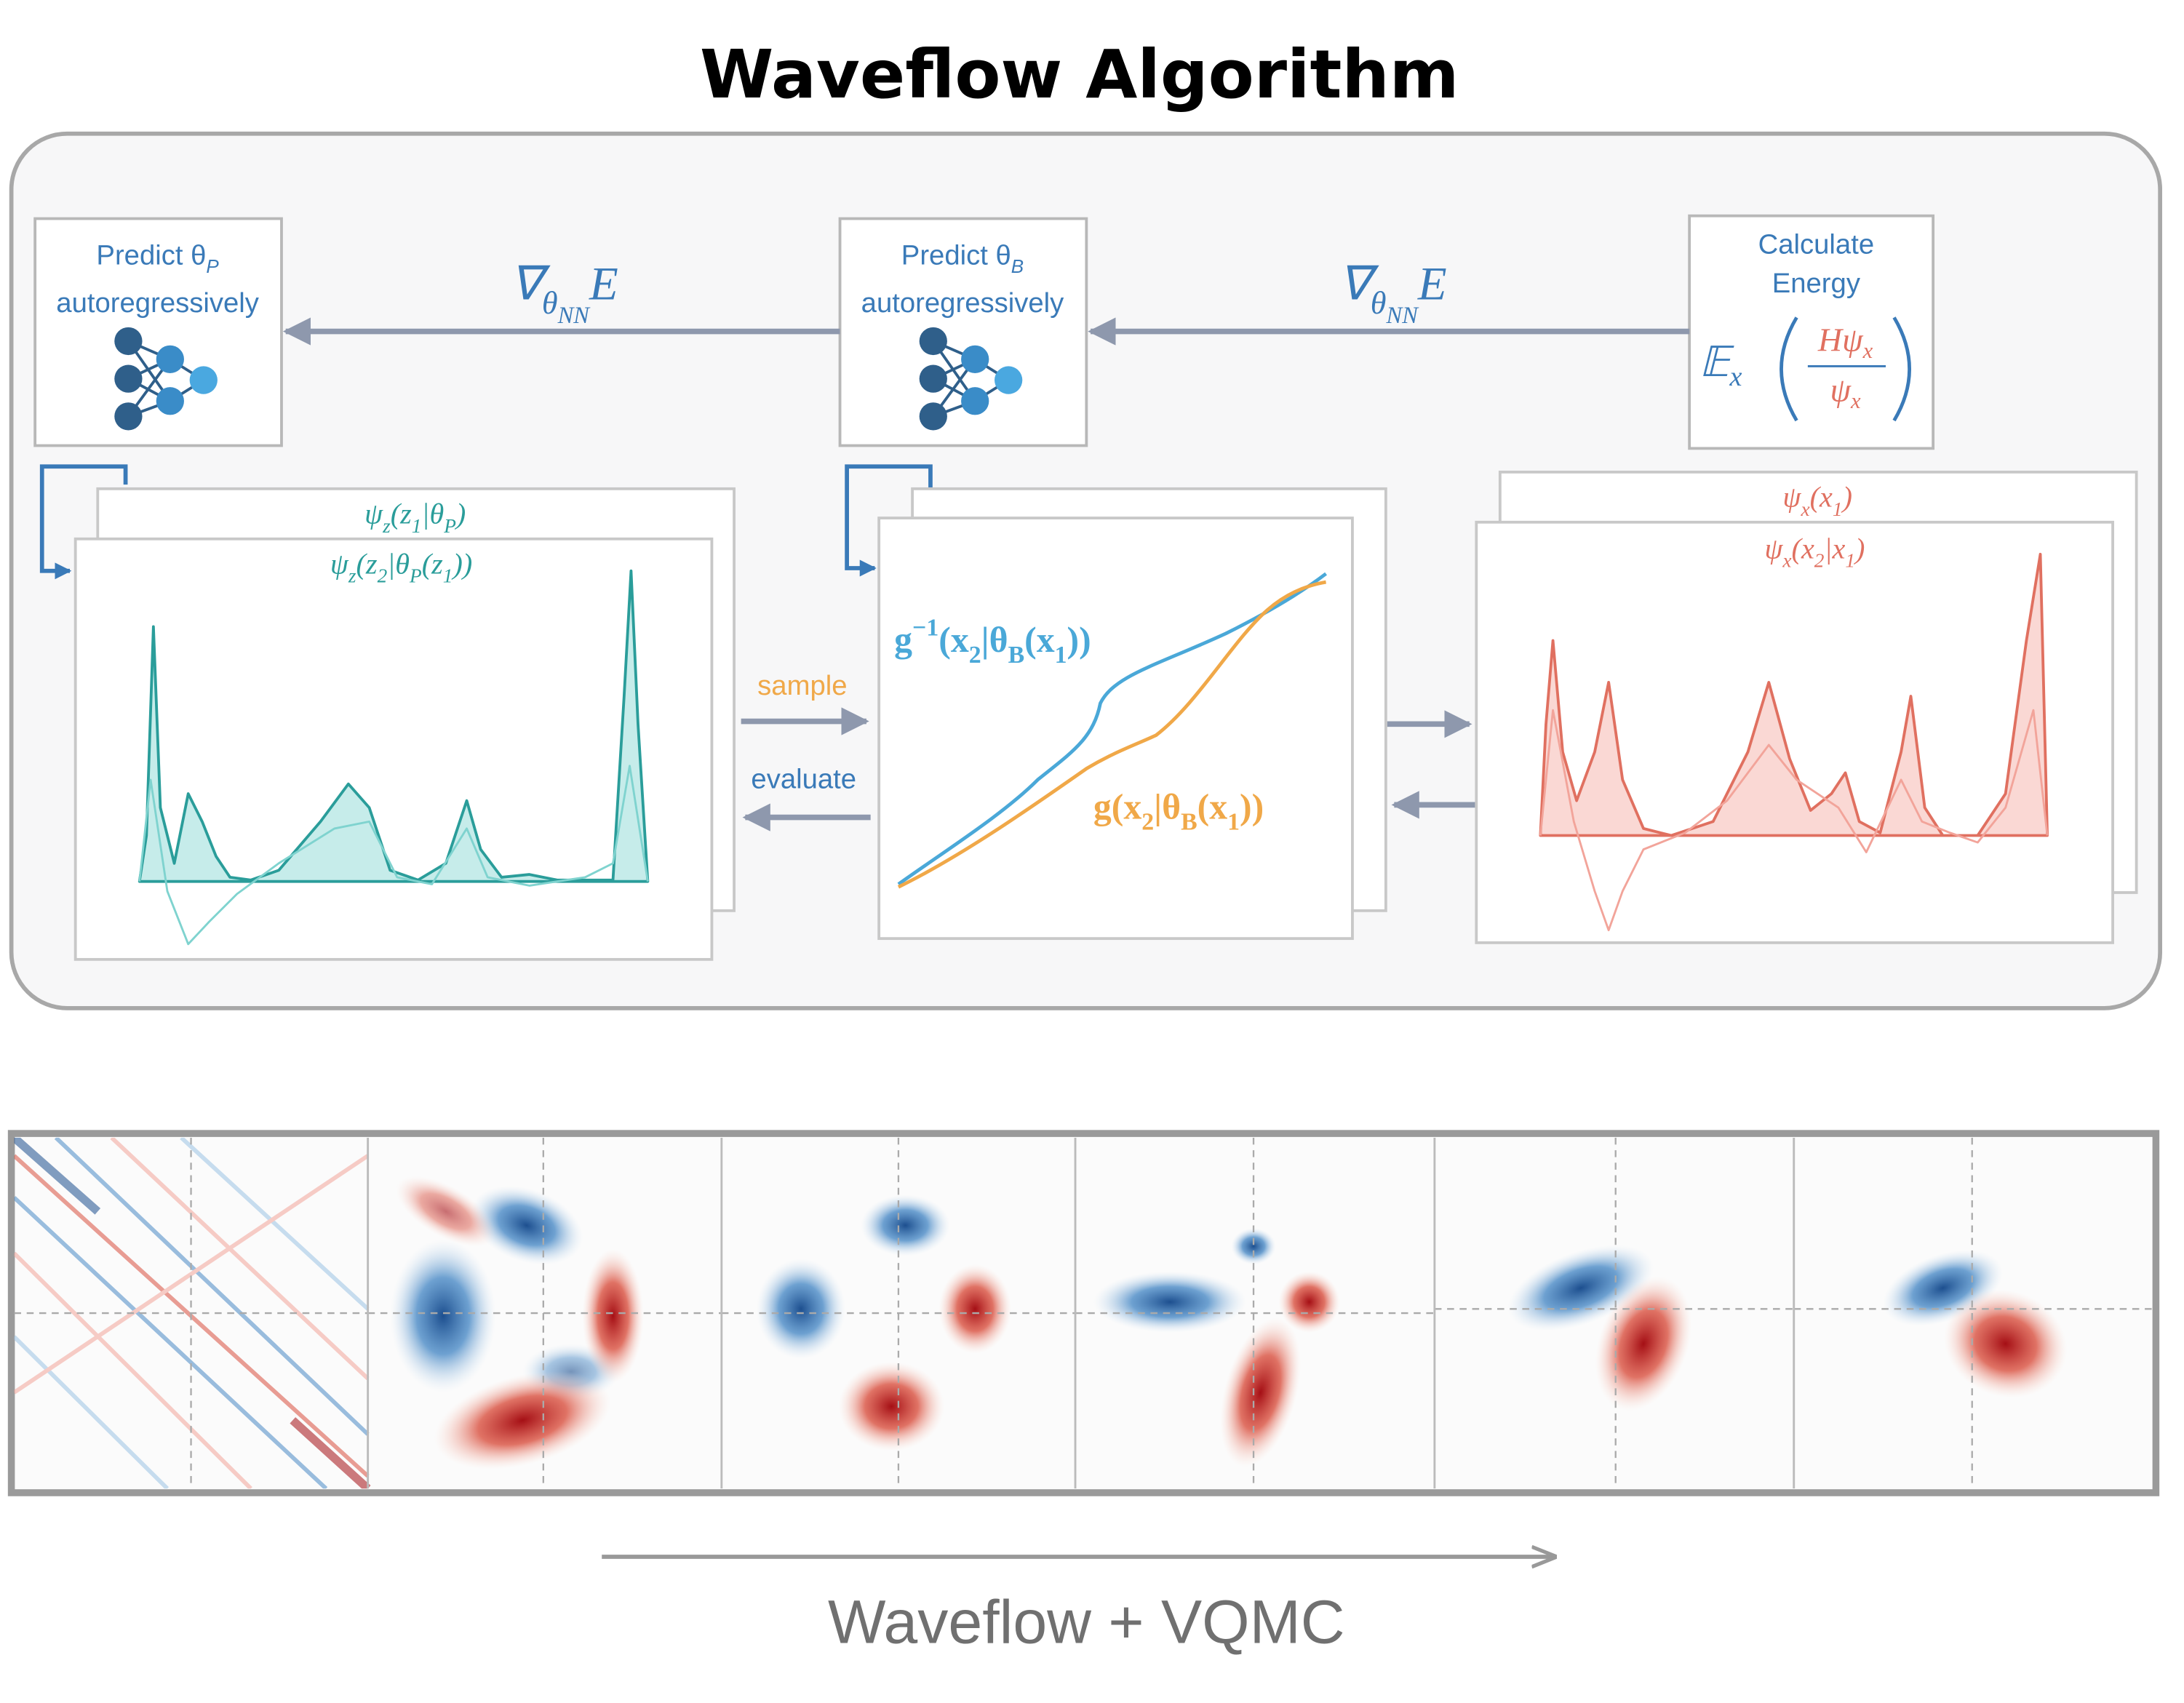 This screenshot has height=1703, width=2184. Describe the element at coordinates (1811, 332) in the screenshot. I see `energy-box: Calculate Energy 𝔼x Hψx ψx` at that location.